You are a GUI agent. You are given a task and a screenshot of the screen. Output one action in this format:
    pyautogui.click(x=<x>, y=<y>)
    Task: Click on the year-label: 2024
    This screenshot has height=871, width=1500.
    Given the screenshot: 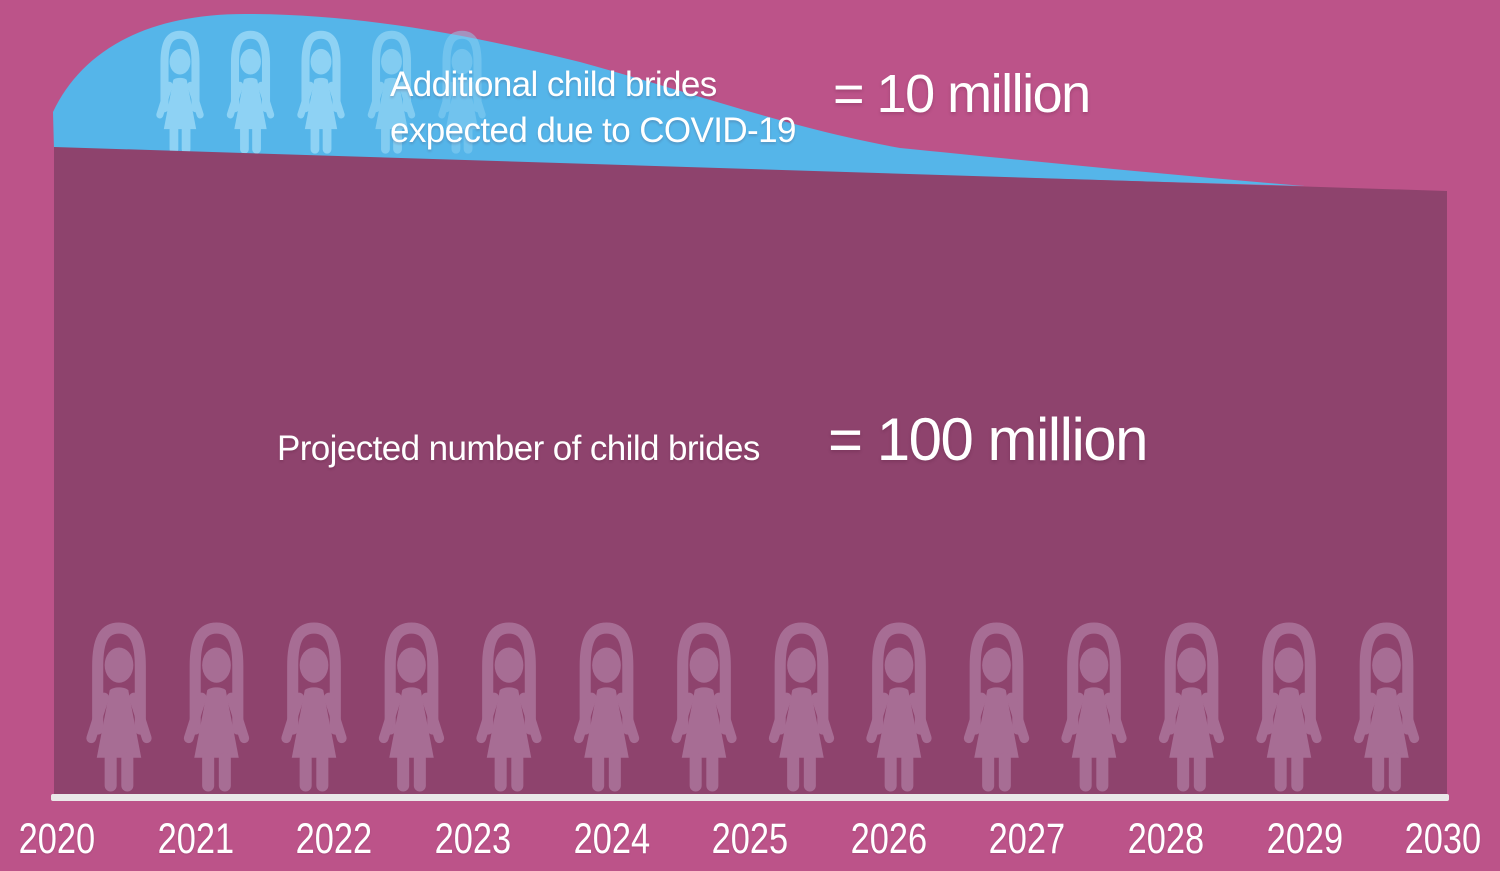 What is the action you would take?
    pyautogui.click(x=611, y=839)
    